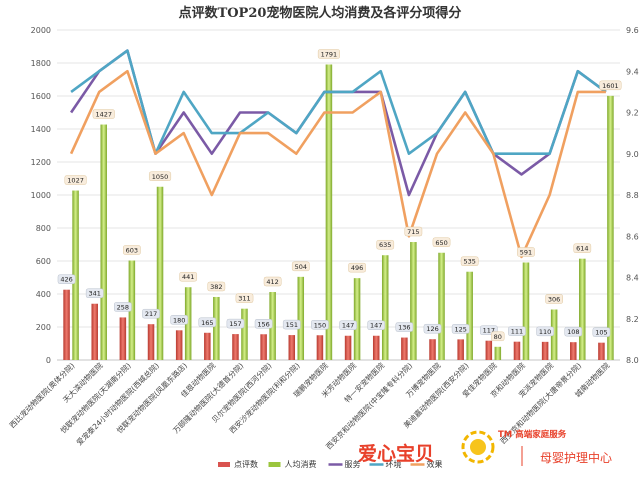  What do you see at coordinates (41, 162) in the screenshot?
I see `left-tick-label: 1200` at bounding box center [41, 162].